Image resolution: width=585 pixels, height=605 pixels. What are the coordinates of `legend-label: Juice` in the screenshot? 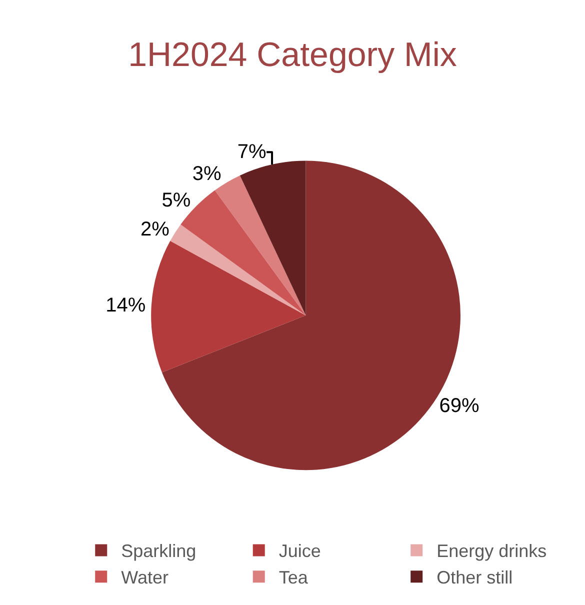 It's located at (299, 551).